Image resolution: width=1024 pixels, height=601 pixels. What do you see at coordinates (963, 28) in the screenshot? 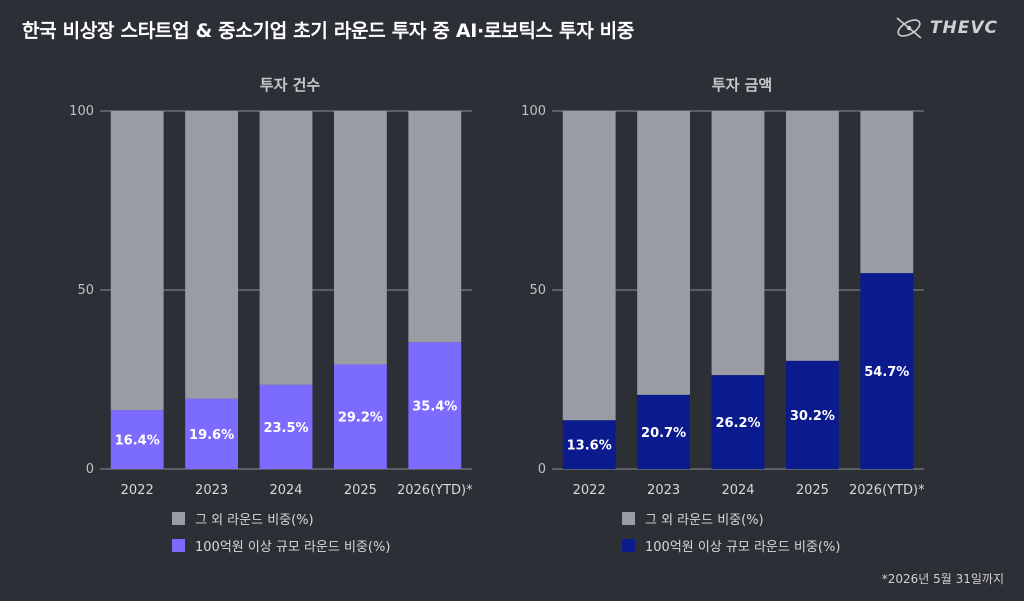
I see `brand-name: THEVC` at bounding box center [963, 28].